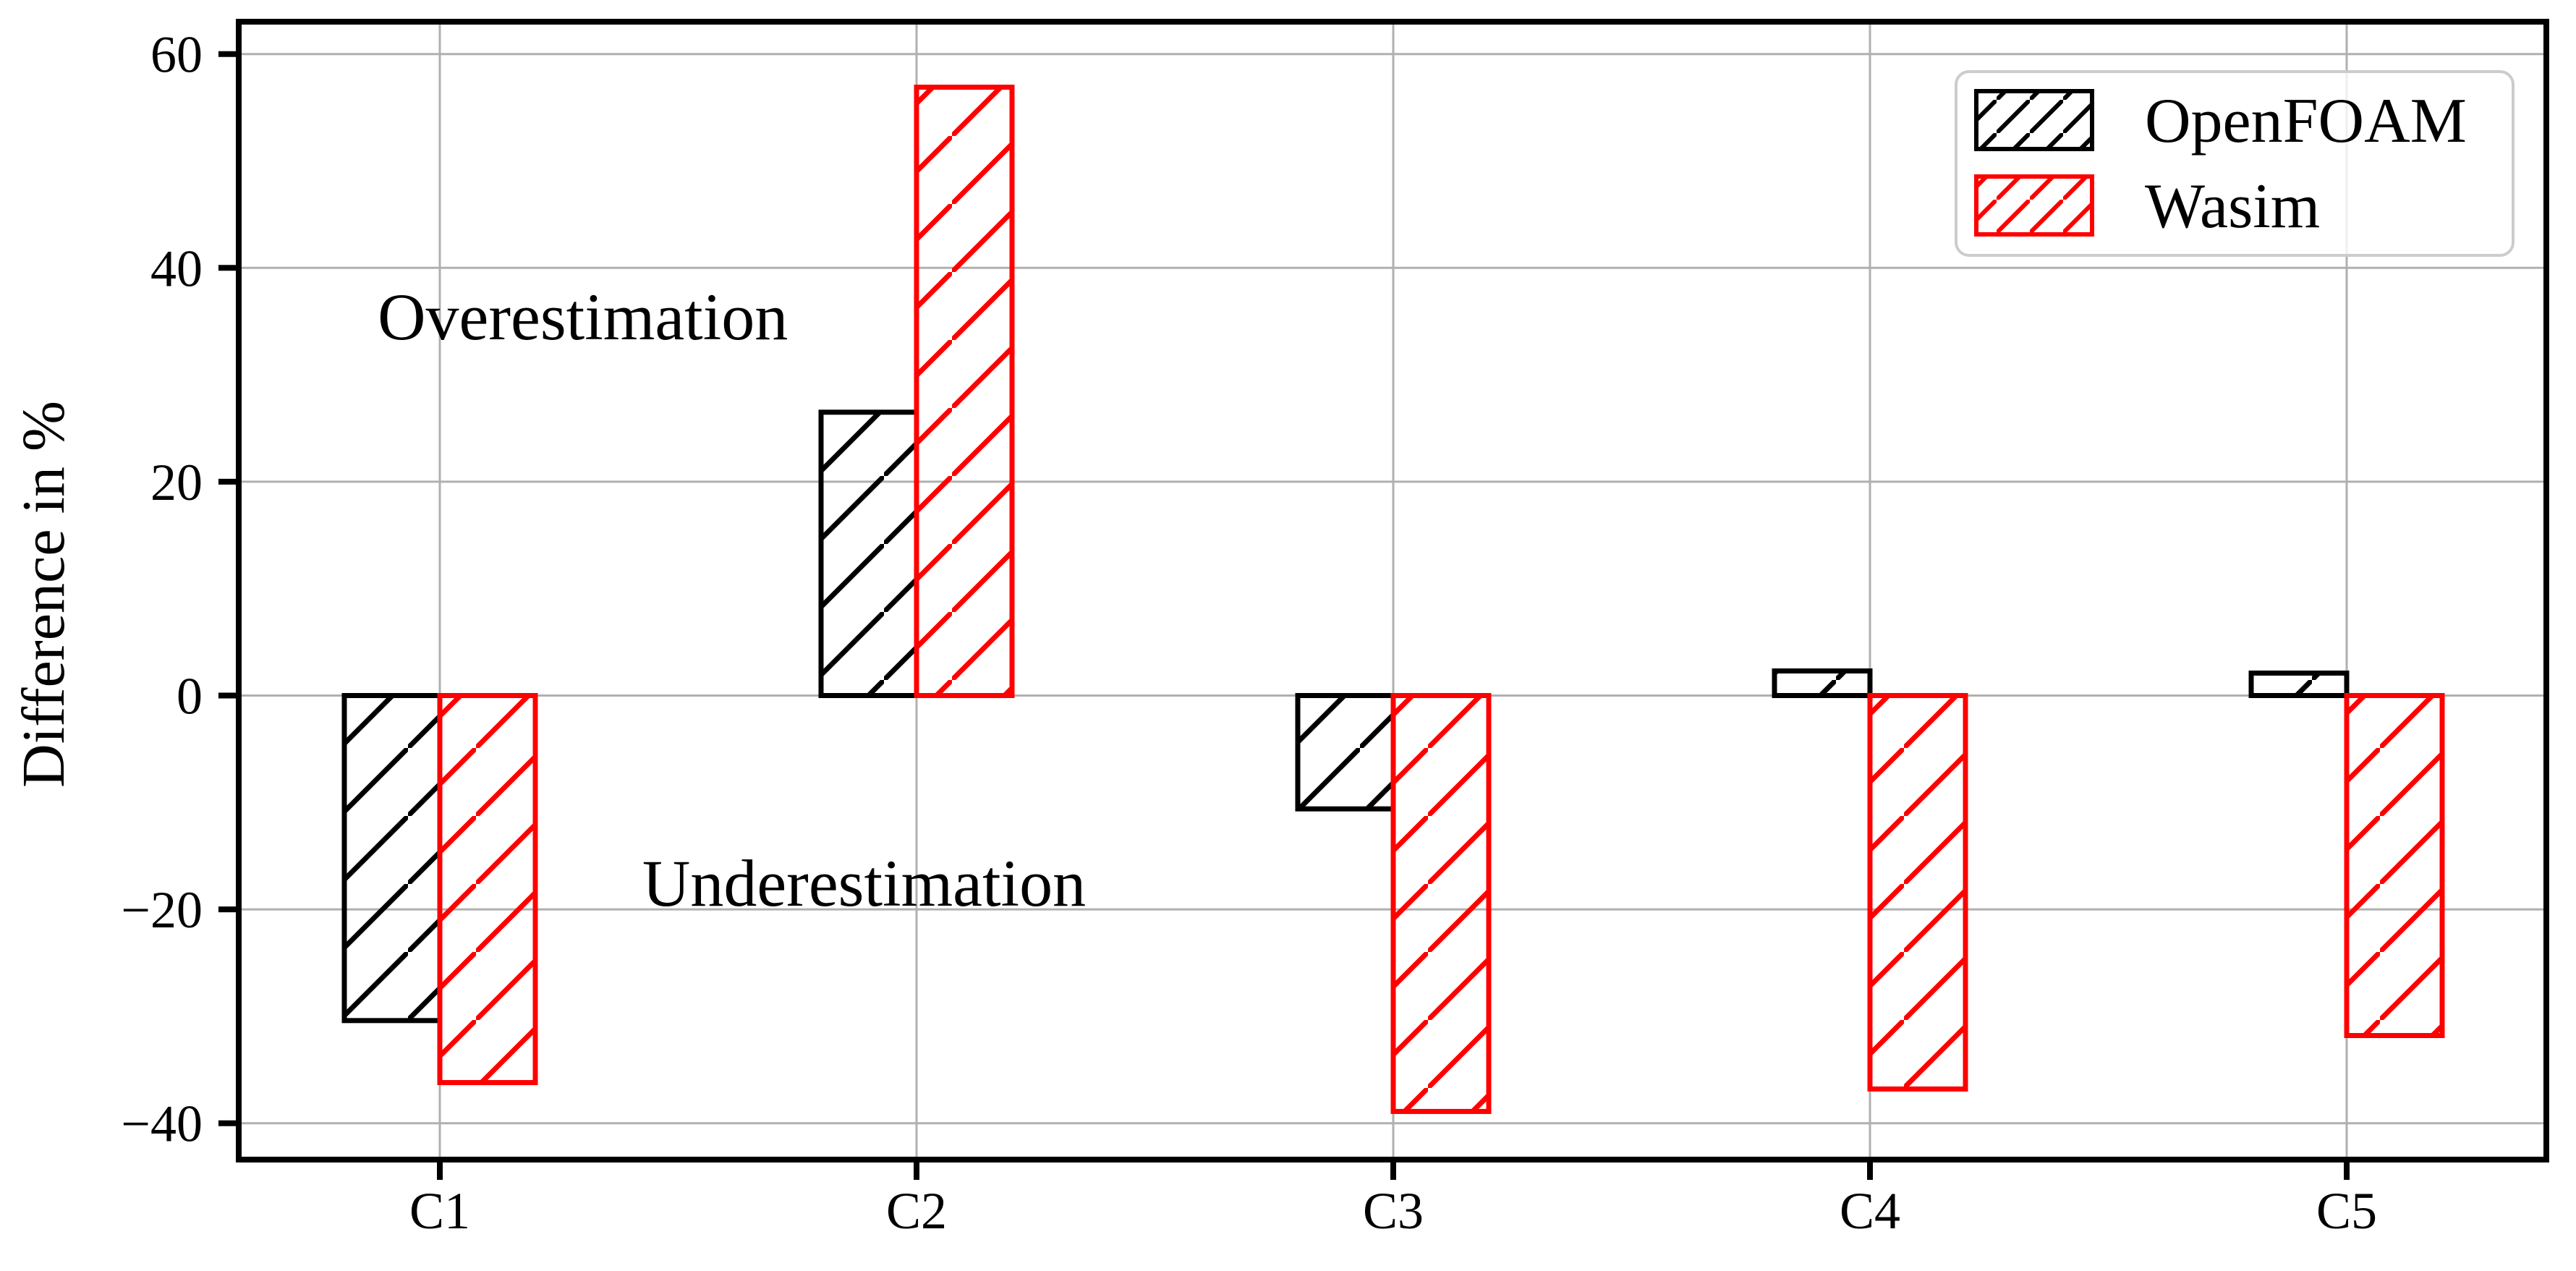 The image size is (2576, 1271). What do you see at coordinates (1345, 752) in the screenshot?
I see `bar-C3-OpenFOAM` at bounding box center [1345, 752].